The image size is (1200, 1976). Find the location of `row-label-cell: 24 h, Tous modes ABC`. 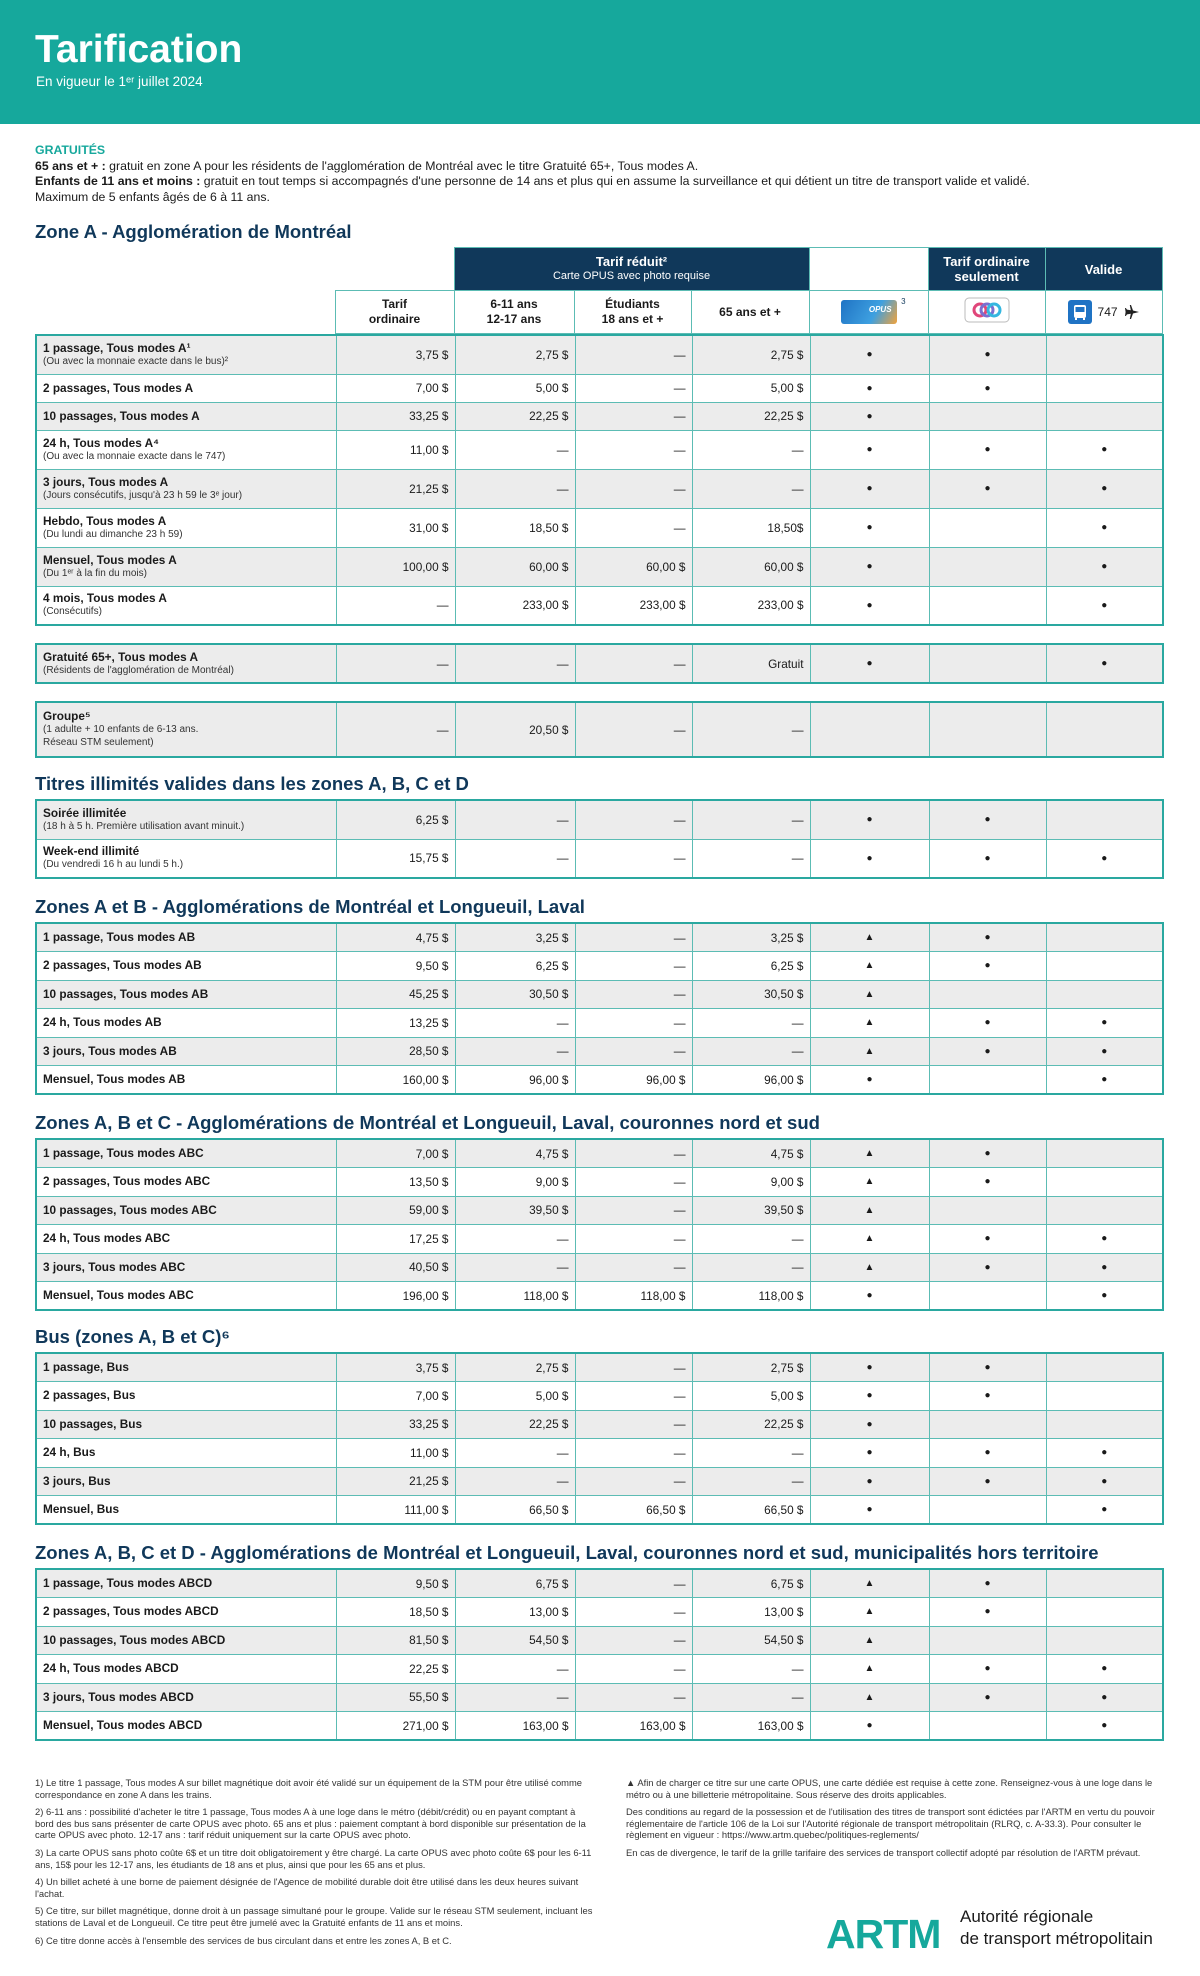

row-label-cell: 24 h, Tous modes ABC is located at coordinates (186, 1239).